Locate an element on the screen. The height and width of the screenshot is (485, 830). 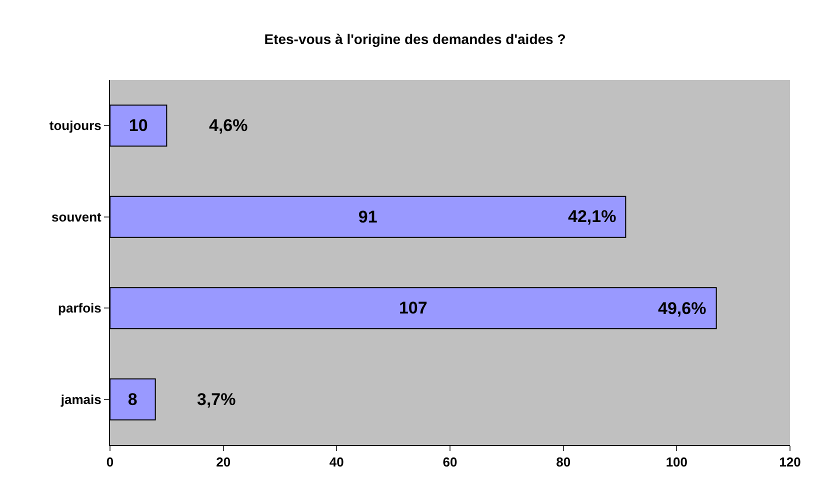
data-label: 107 is located at coordinates (413, 308).